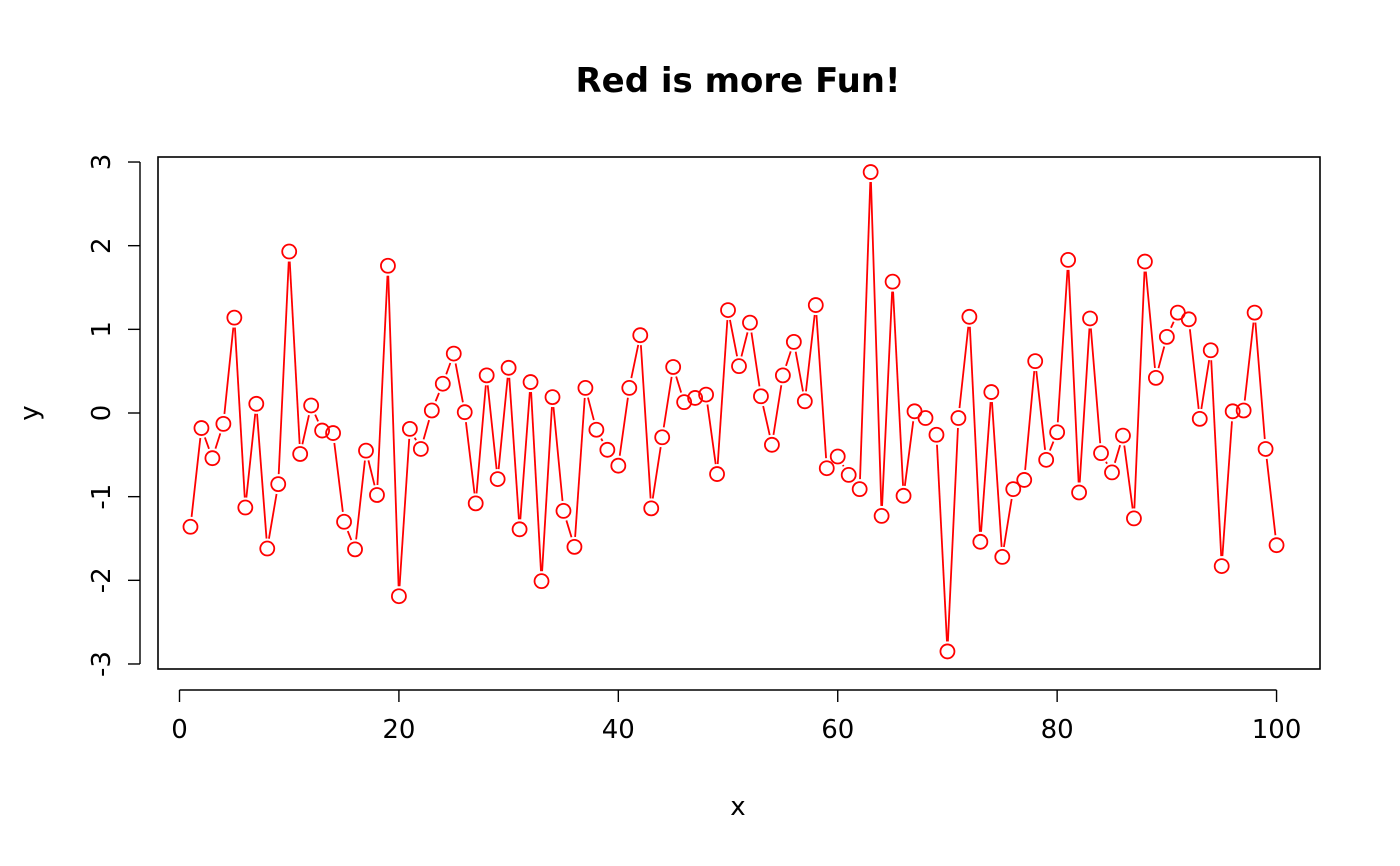  What do you see at coordinates (102, 245) in the screenshot?
I see `y-tick-label: 2` at bounding box center [102, 245].